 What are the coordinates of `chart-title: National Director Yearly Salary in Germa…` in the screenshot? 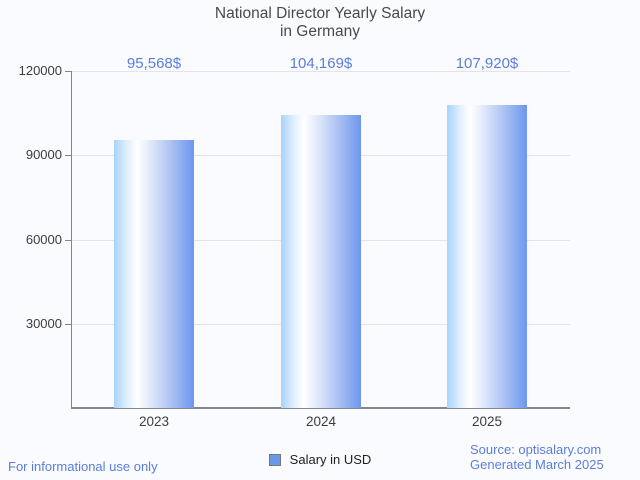 It's located at (320, 23).